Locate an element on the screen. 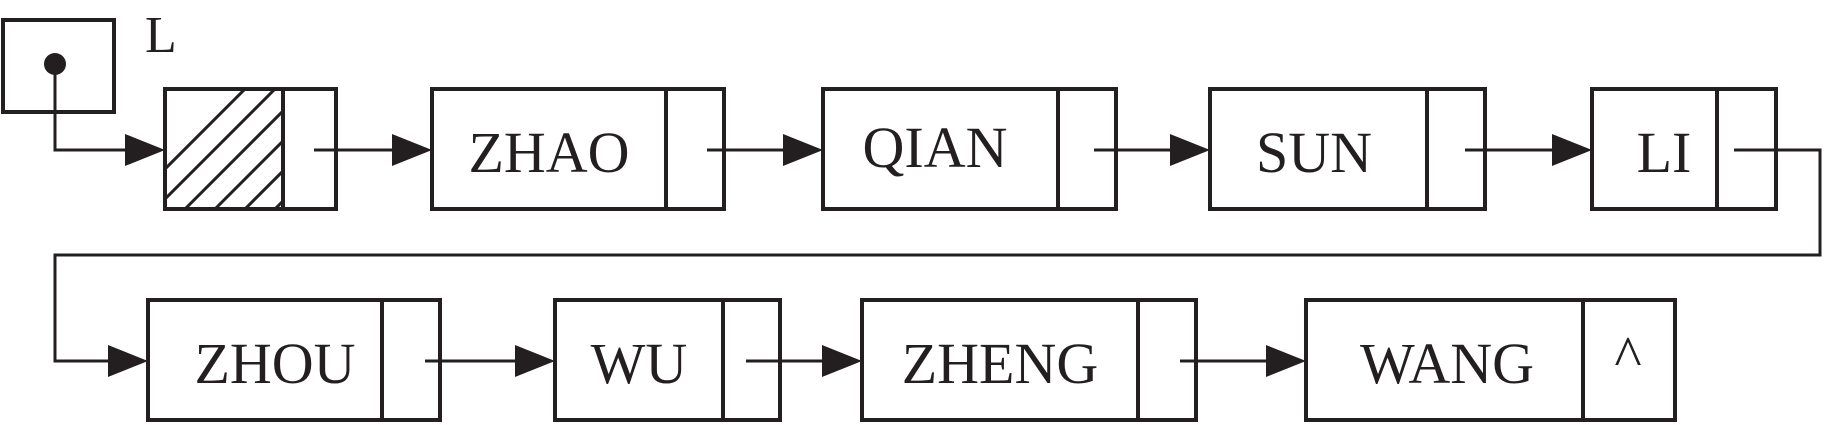 Image resolution: width=1824 pixels, height=425 pixels. head-pointer: L is located at coordinates (89, 60).